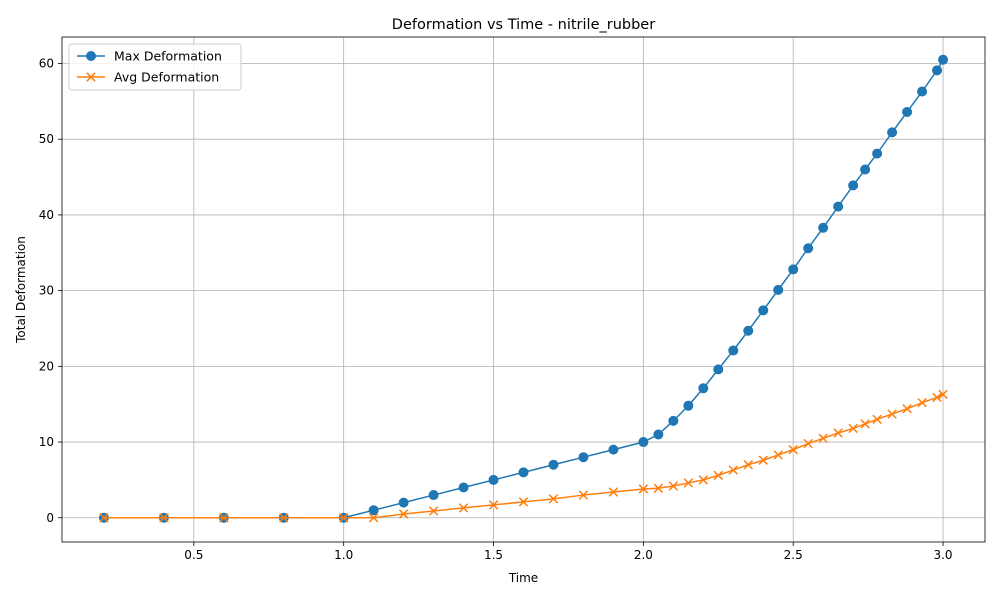  What do you see at coordinates (46, 215) in the screenshot?
I see `y-tick-label: 40` at bounding box center [46, 215].